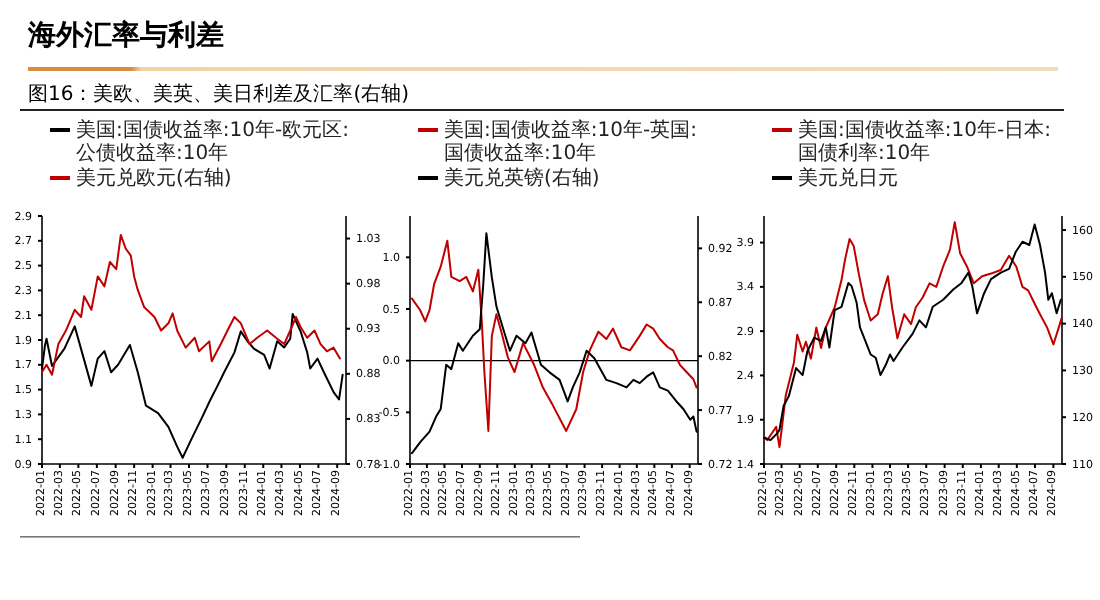 This screenshot has height=600, width=1100. Describe the element at coordinates (522, 177) in the screenshot. I see `legend-label: 美元兑英镑(右轴)` at that location.